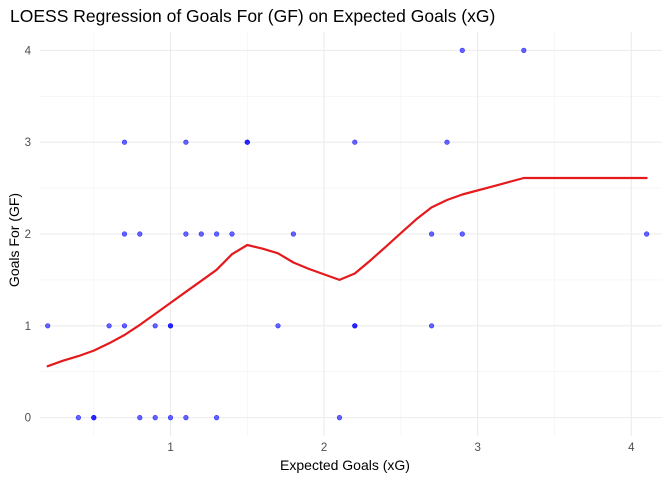 This screenshot has height=480, width=672. What do you see at coordinates (14, 240) in the screenshot?
I see `y-axis-title: Goals For (GF)` at bounding box center [14, 240].